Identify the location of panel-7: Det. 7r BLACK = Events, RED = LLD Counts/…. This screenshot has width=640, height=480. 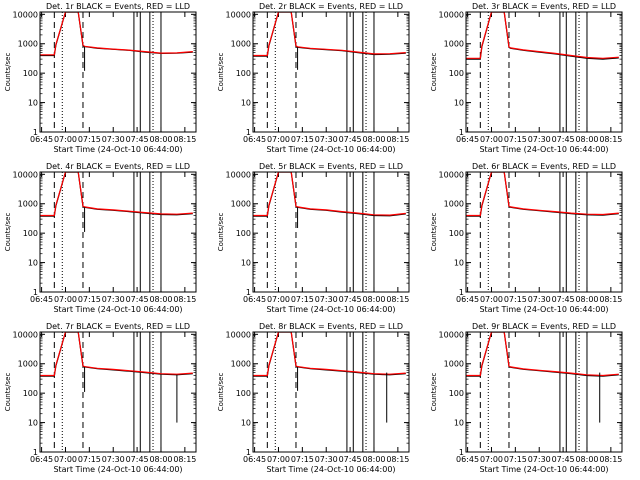
(100, 398).